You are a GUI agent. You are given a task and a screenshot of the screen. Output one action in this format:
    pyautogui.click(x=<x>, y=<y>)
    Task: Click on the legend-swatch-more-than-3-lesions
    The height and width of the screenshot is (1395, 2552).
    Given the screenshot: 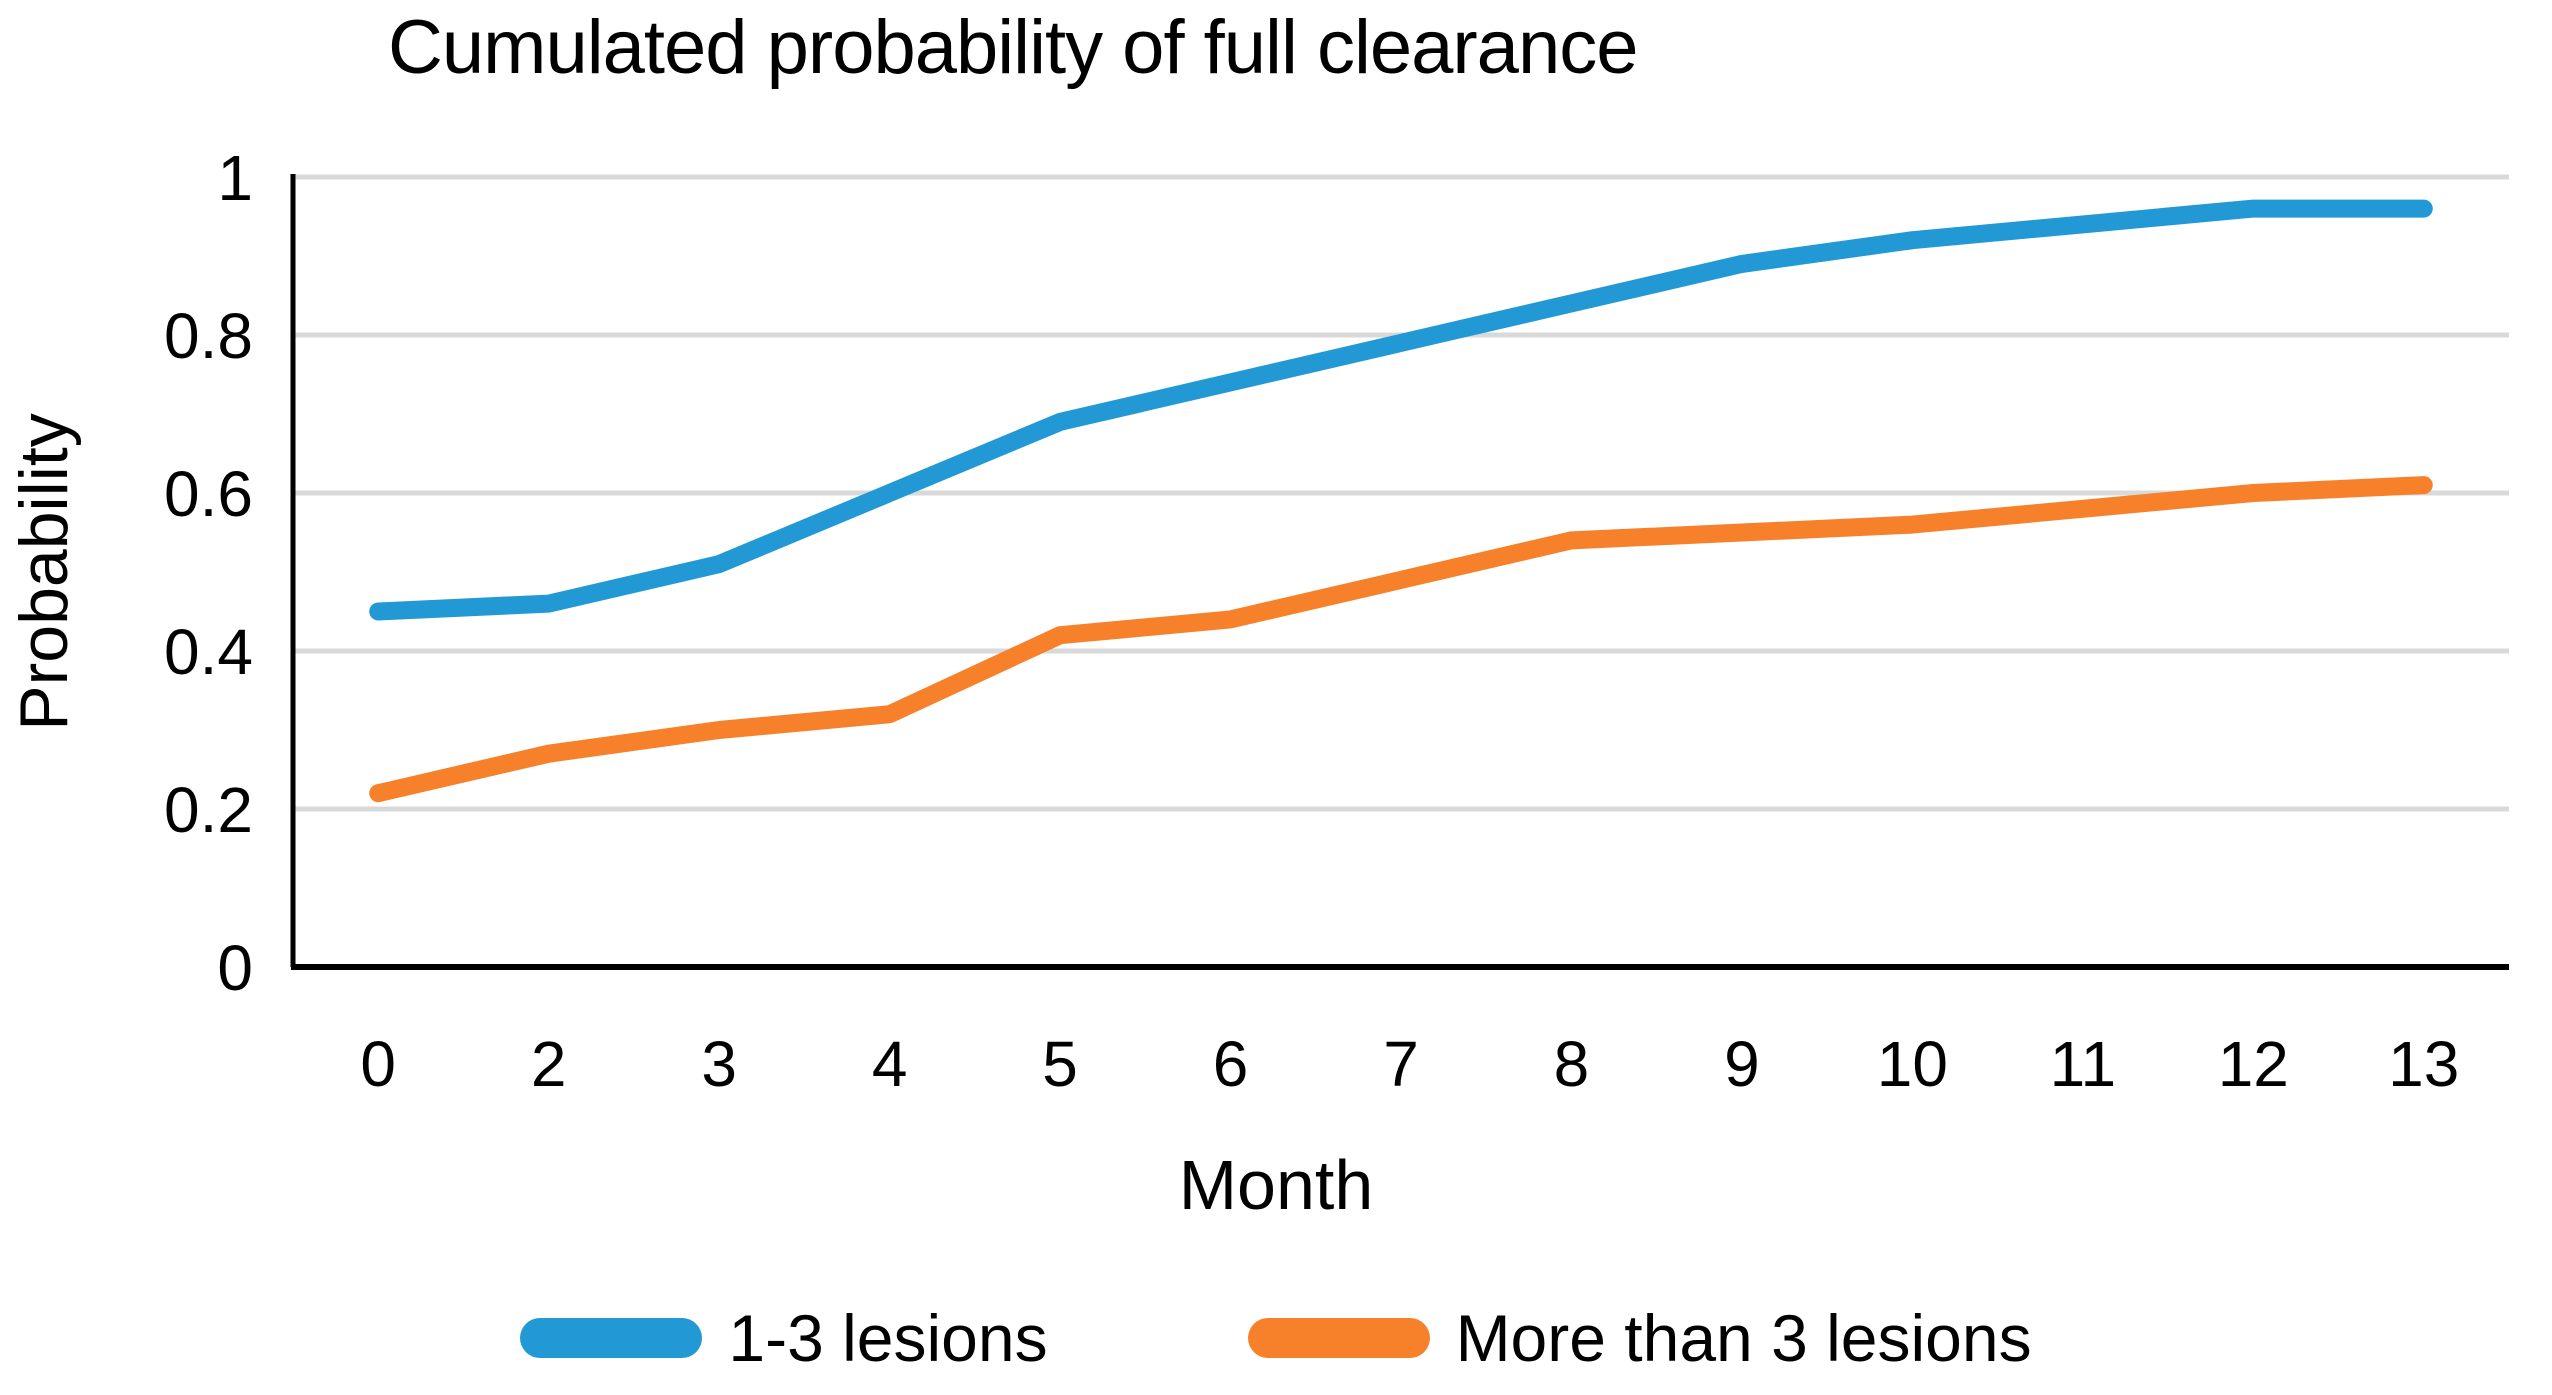 What is the action you would take?
    pyautogui.click(x=1338, y=1338)
    